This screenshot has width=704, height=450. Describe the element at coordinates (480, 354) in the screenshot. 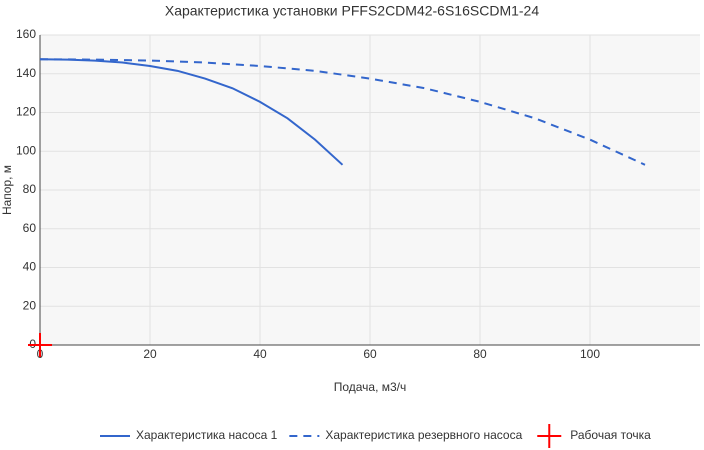

I see `x-tick-label: 80` at that location.